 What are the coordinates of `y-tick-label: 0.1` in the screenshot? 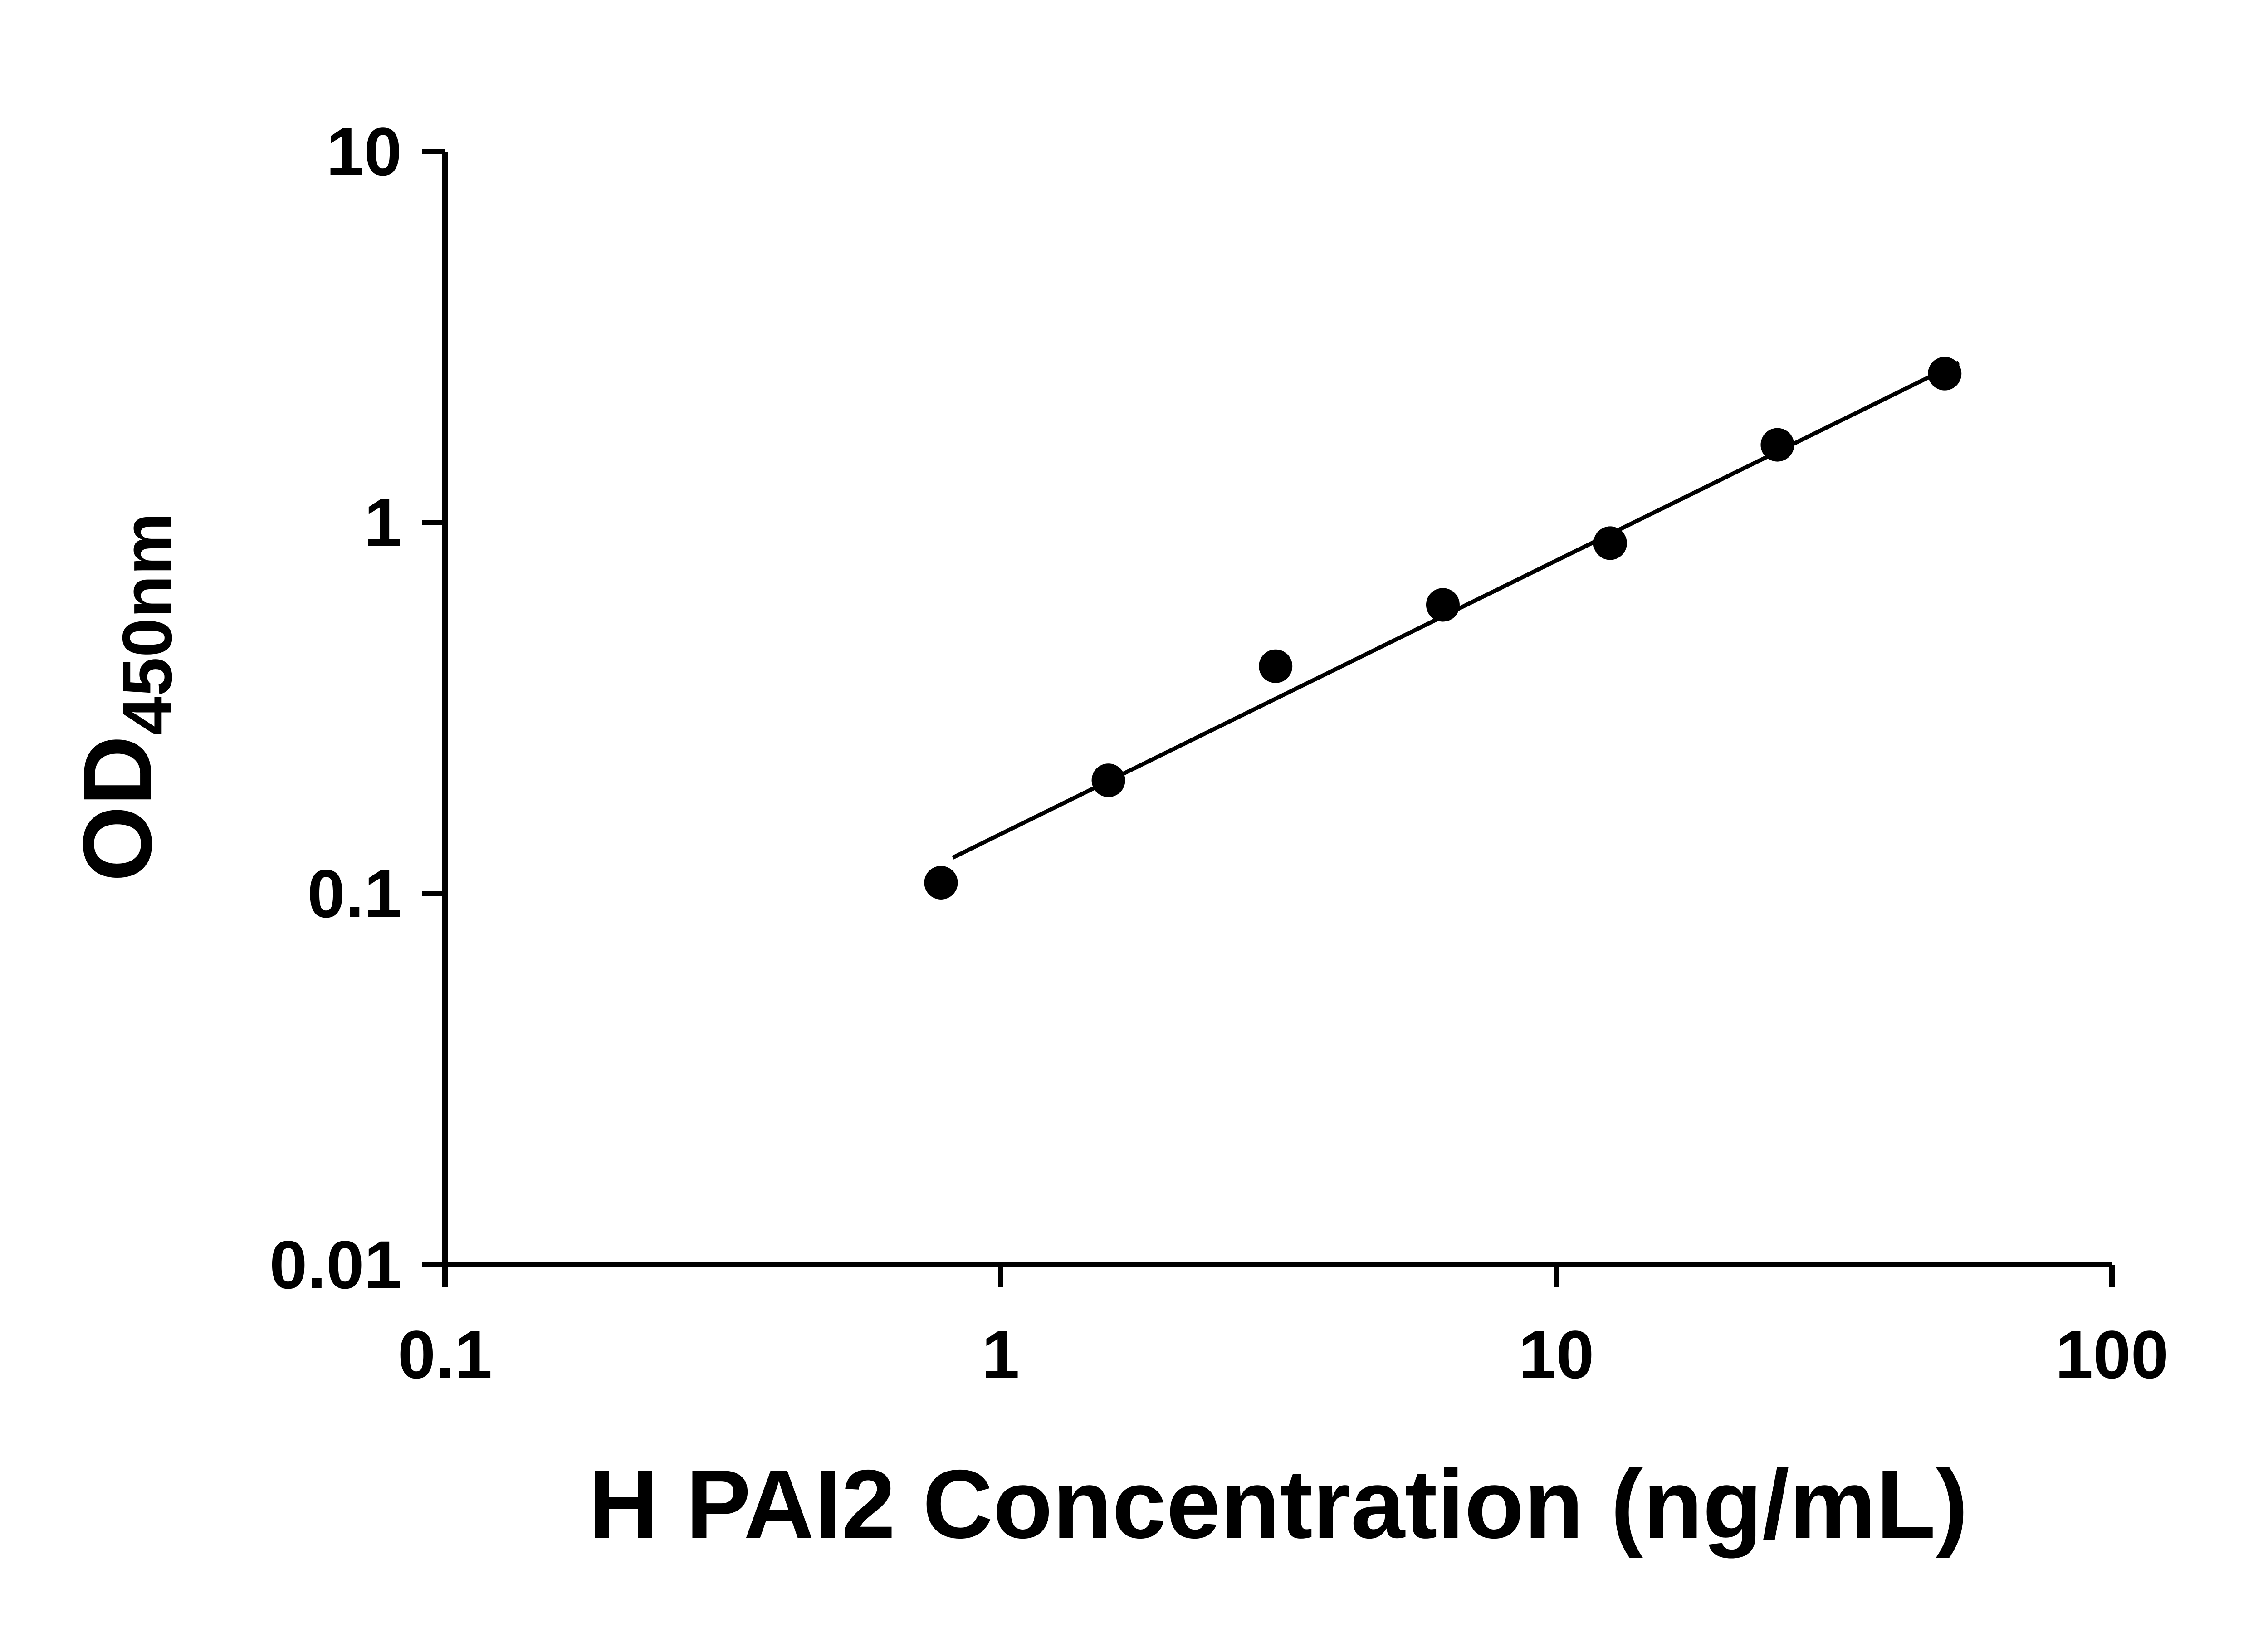 It's located at (354, 894).